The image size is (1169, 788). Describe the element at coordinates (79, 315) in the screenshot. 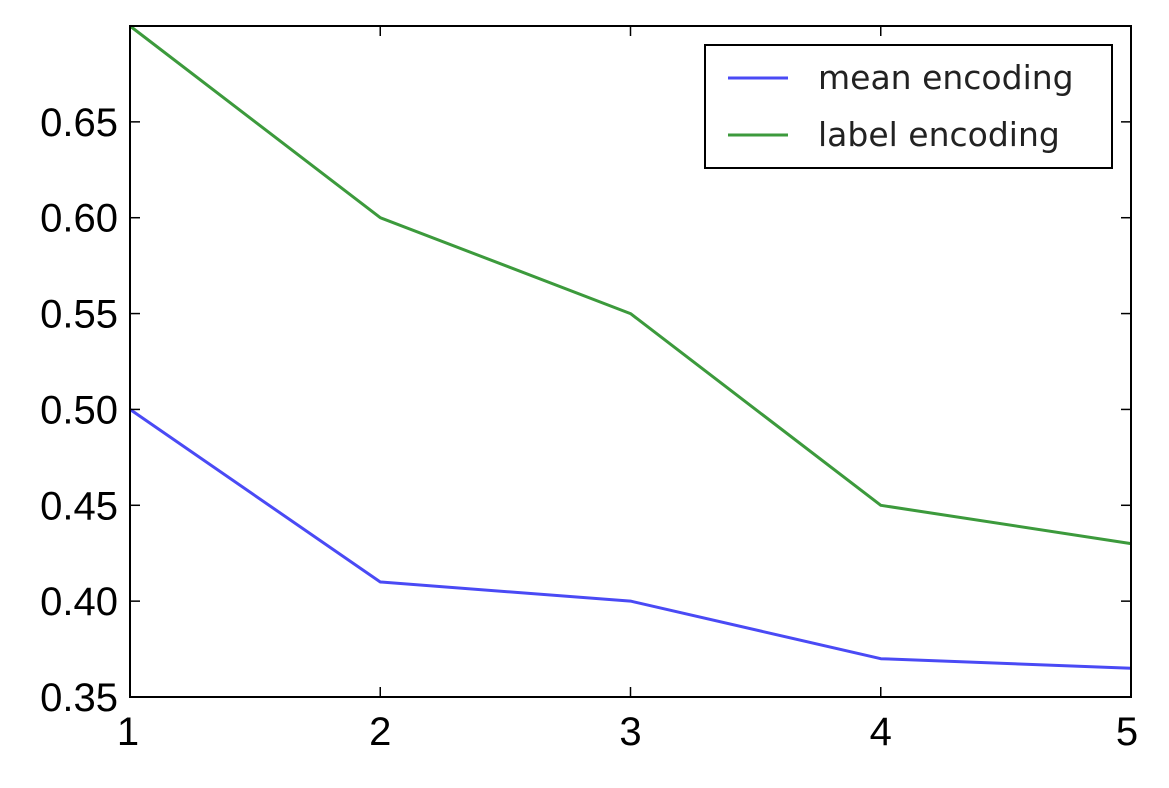

I see `y-tick-label-5: 0.55` at that location.